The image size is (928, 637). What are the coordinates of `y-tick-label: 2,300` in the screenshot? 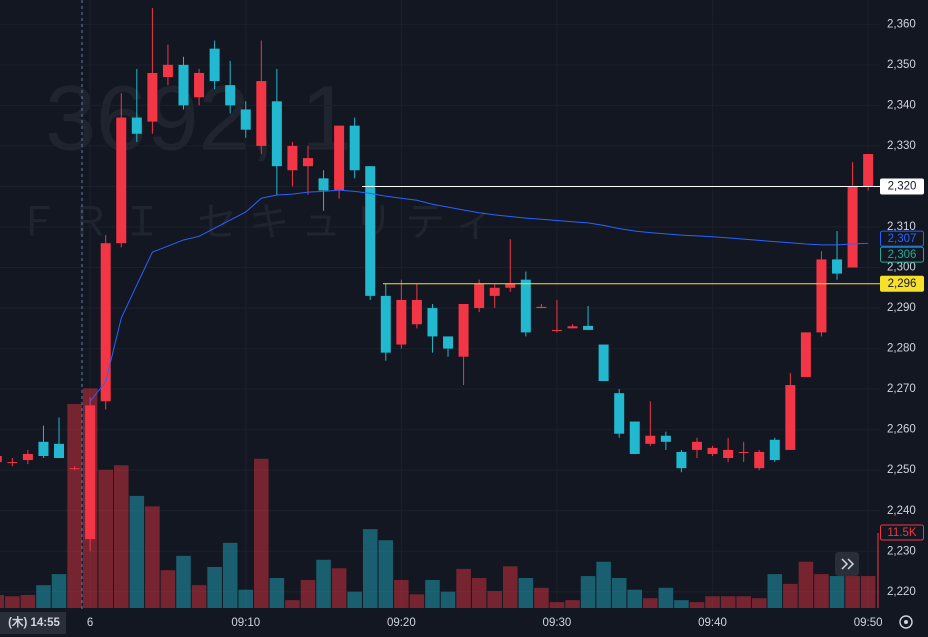 It's located at (901, 268).